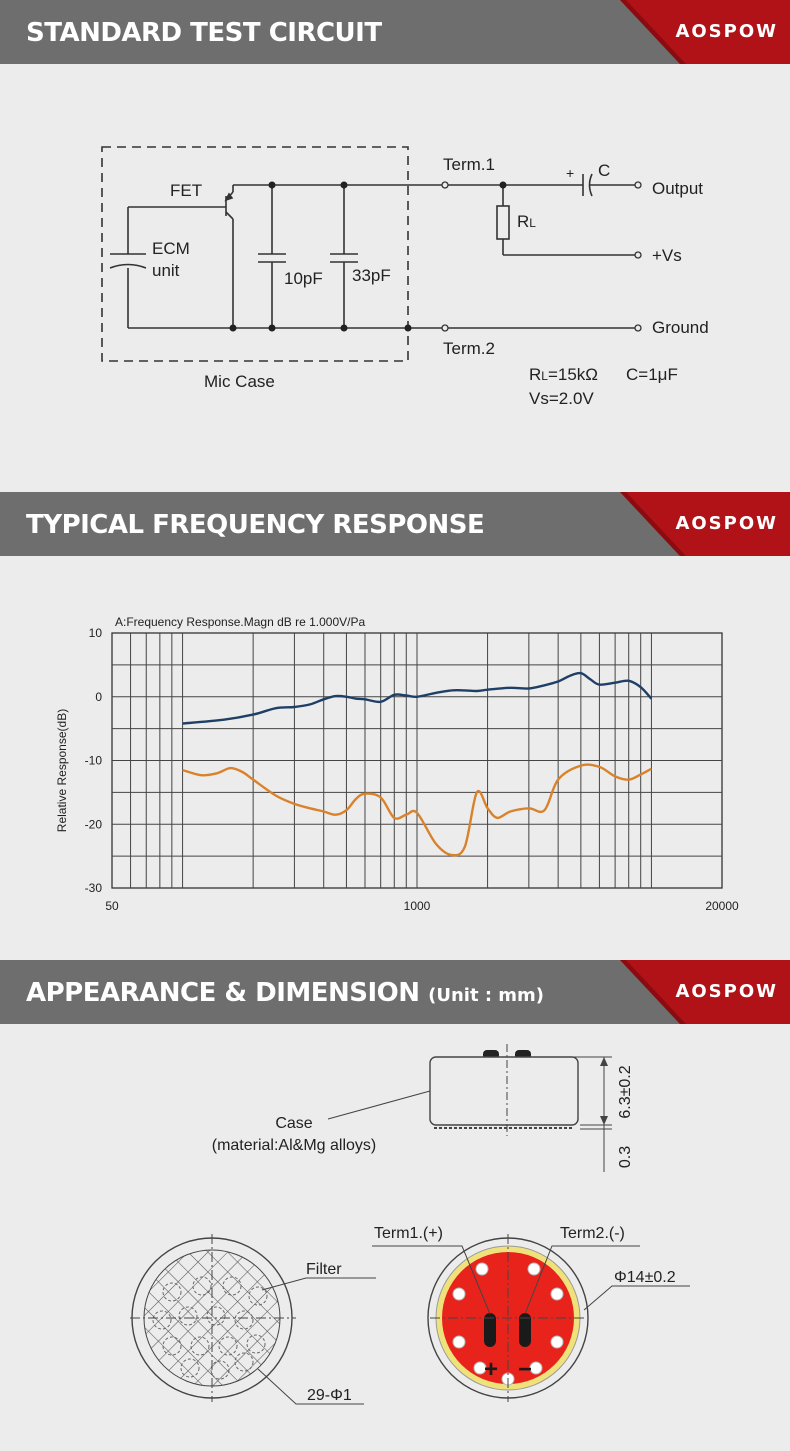  What do you see at coordinates (625, 1157) in the screenshot?
I see `base-dimension: 0.3` at bounding box center [625, 1157].